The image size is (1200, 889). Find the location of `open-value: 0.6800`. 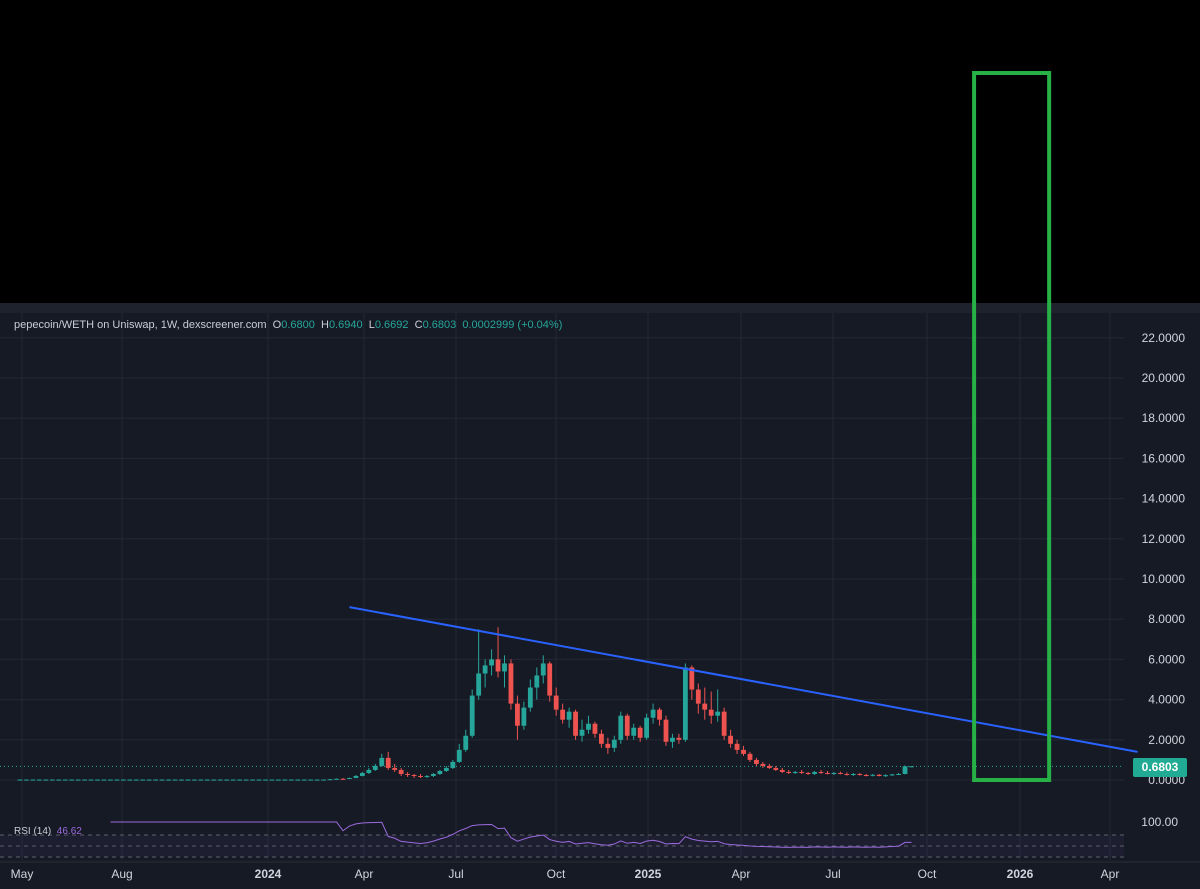

open-value: 0.6800 is located at coordinates (298, 325).